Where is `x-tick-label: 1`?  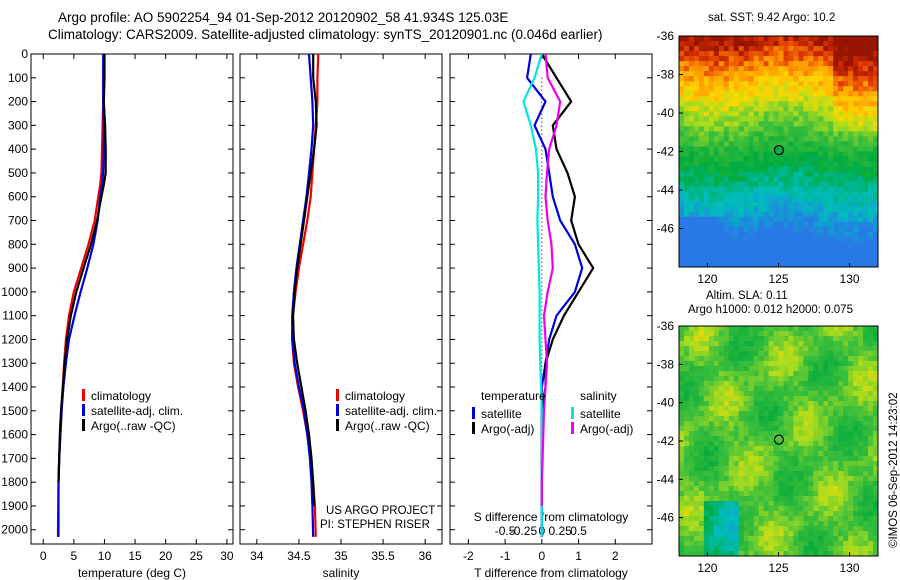
x-tick-label: 1 is located at coordinates (578, 556).